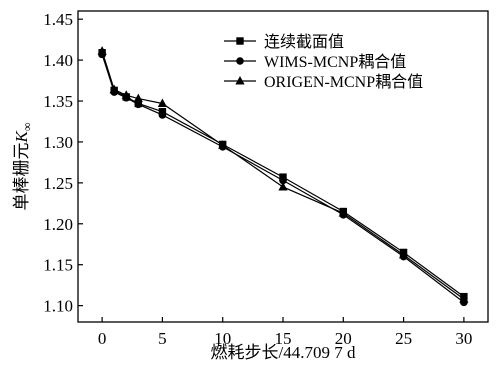 The image size is (503, 370). I want to click on legend-marker-square, so click(240, 41).